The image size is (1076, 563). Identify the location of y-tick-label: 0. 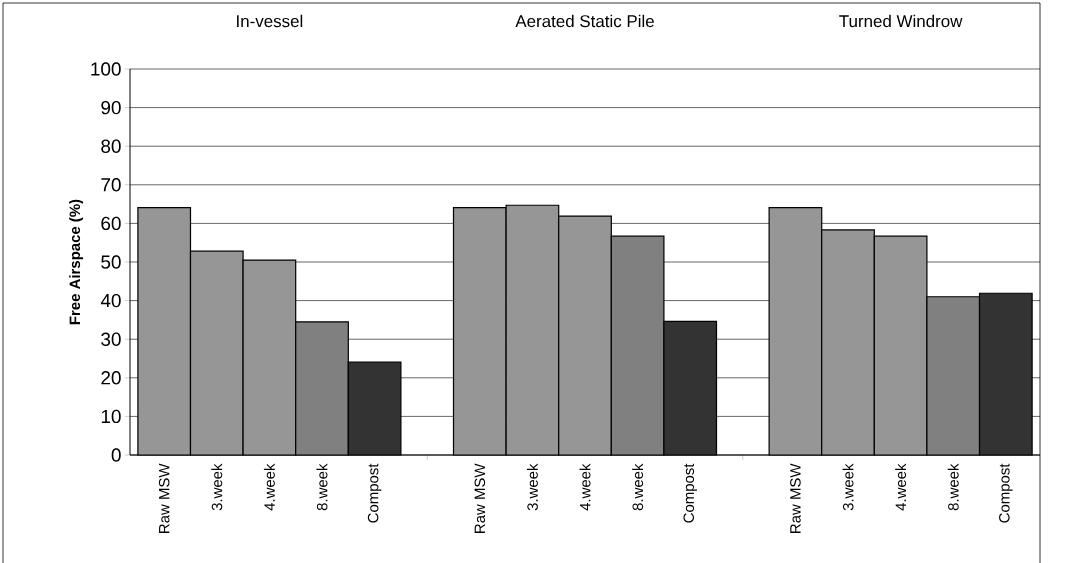
(116, 455).